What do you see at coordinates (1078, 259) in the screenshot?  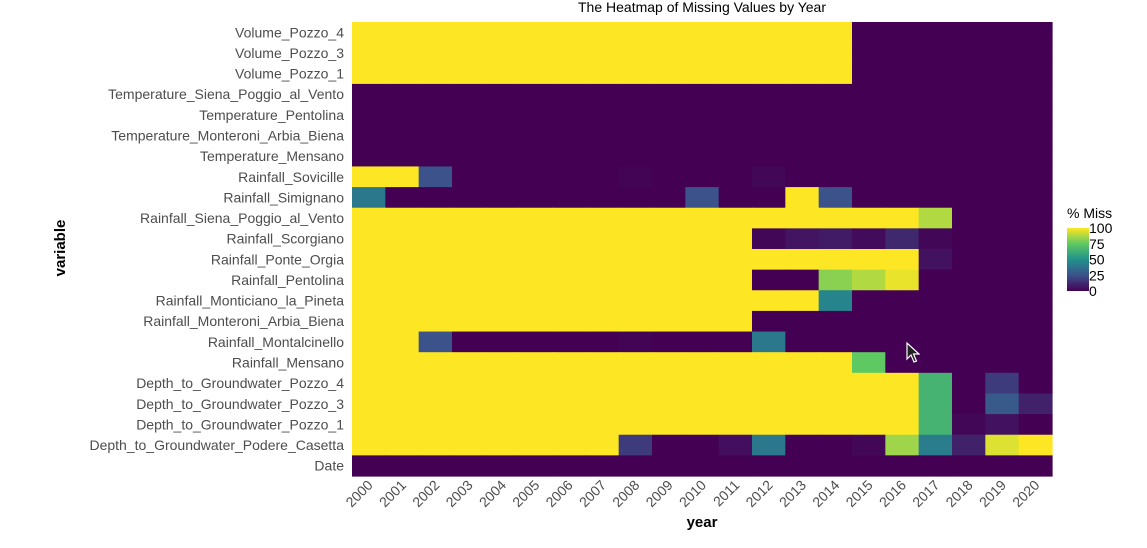 I see `legend-colorbar` at bounding box center [1078, 259].